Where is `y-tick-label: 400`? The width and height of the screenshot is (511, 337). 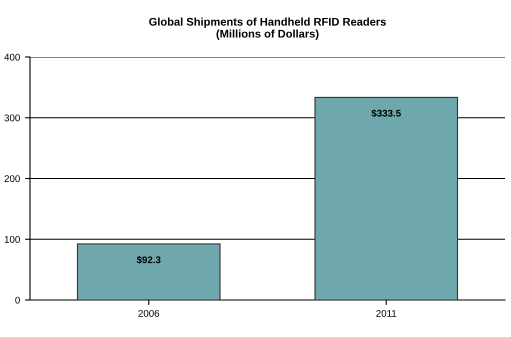 y-tick-label: 400 is located at coordinates (12, 57).